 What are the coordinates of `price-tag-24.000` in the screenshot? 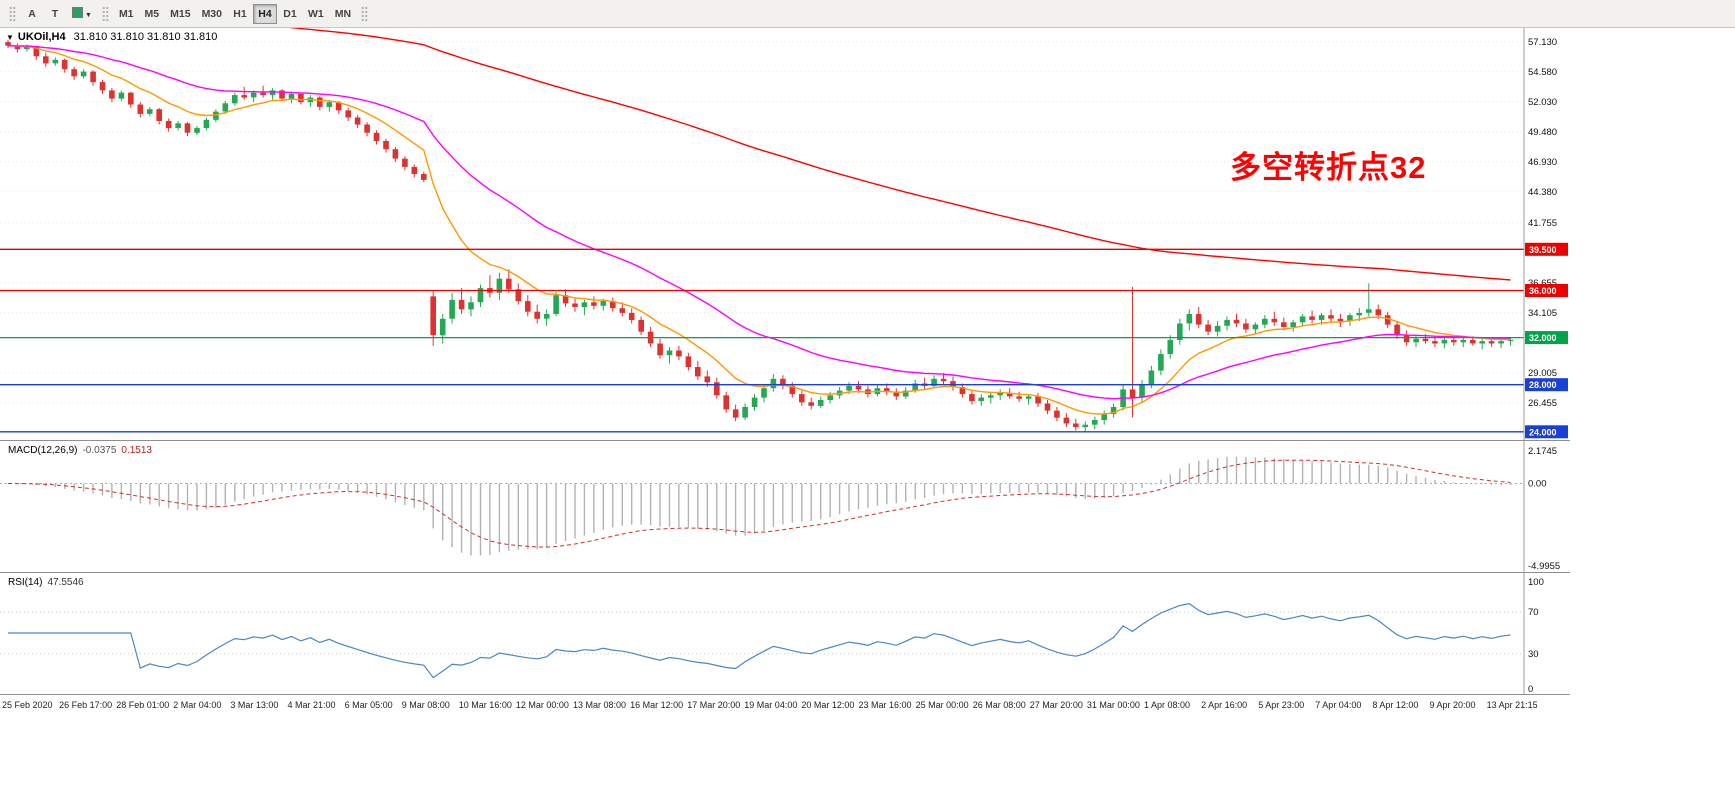 It's located at (1546, 432).